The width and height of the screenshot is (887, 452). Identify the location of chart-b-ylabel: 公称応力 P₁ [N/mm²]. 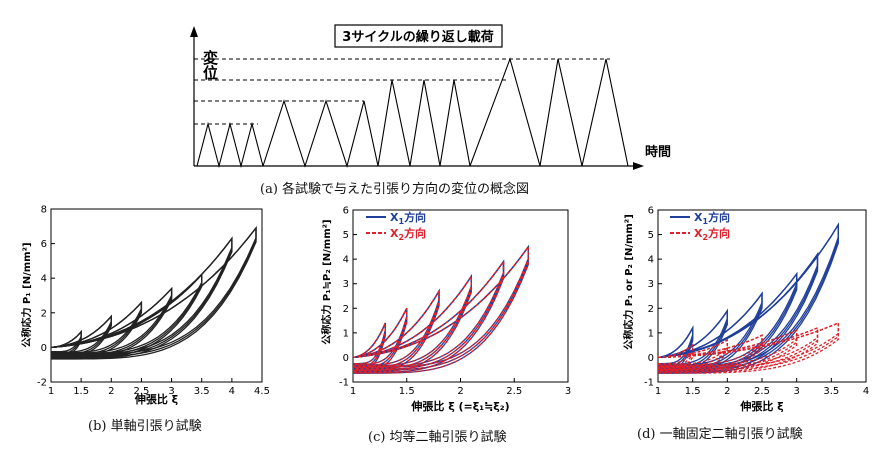
(26, 294).